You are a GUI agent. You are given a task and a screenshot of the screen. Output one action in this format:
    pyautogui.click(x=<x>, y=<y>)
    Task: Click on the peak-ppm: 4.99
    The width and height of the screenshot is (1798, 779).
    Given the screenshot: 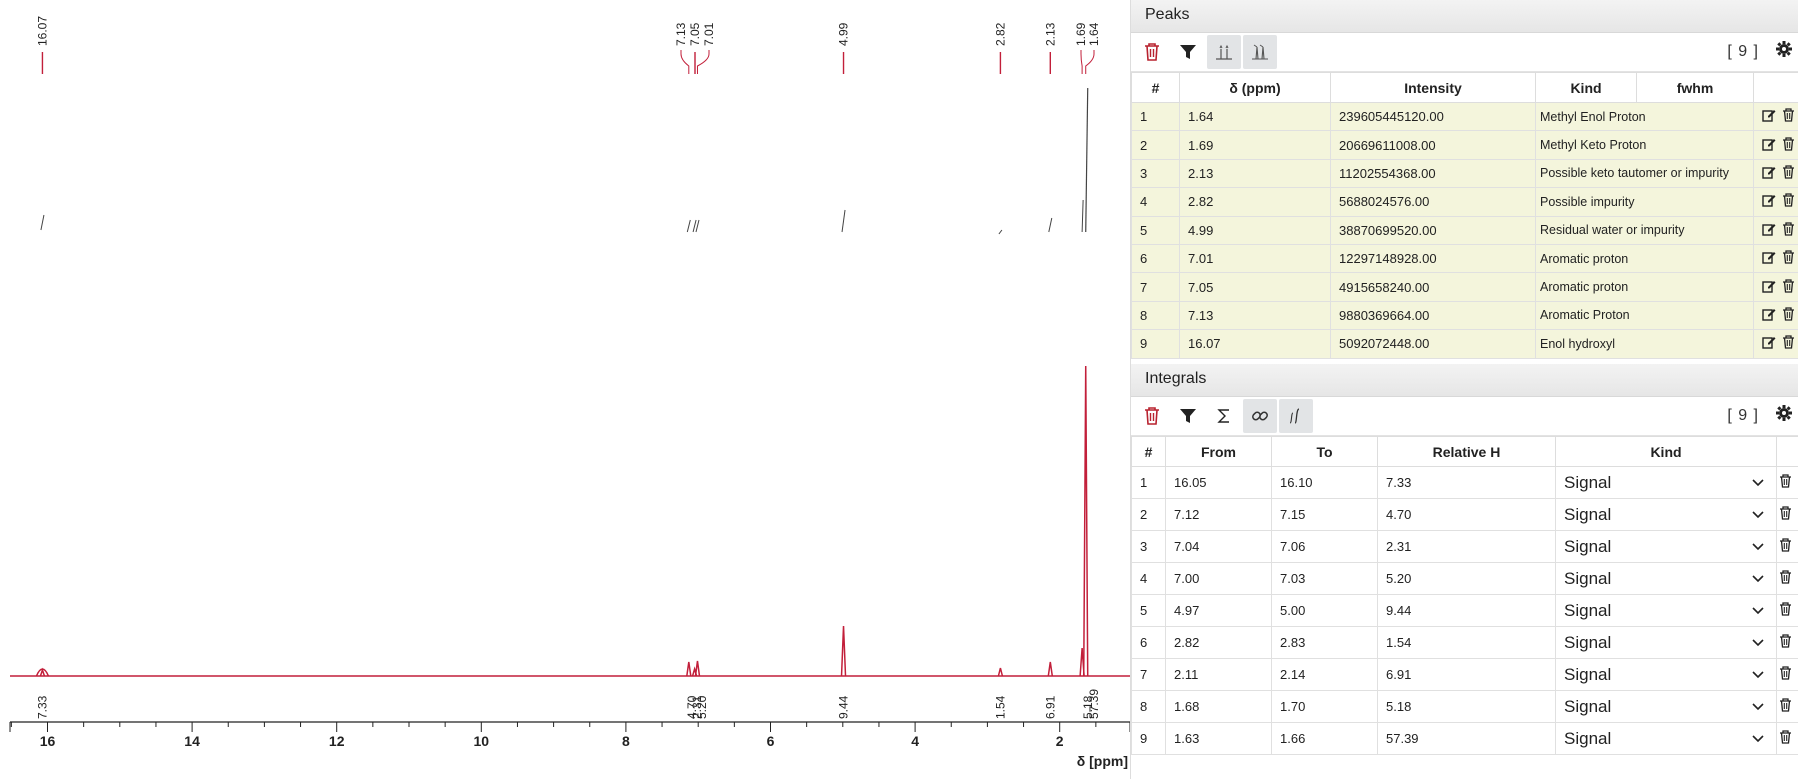 What is the action you would take?
    pyautogui.click(x=1255, y=230)
    